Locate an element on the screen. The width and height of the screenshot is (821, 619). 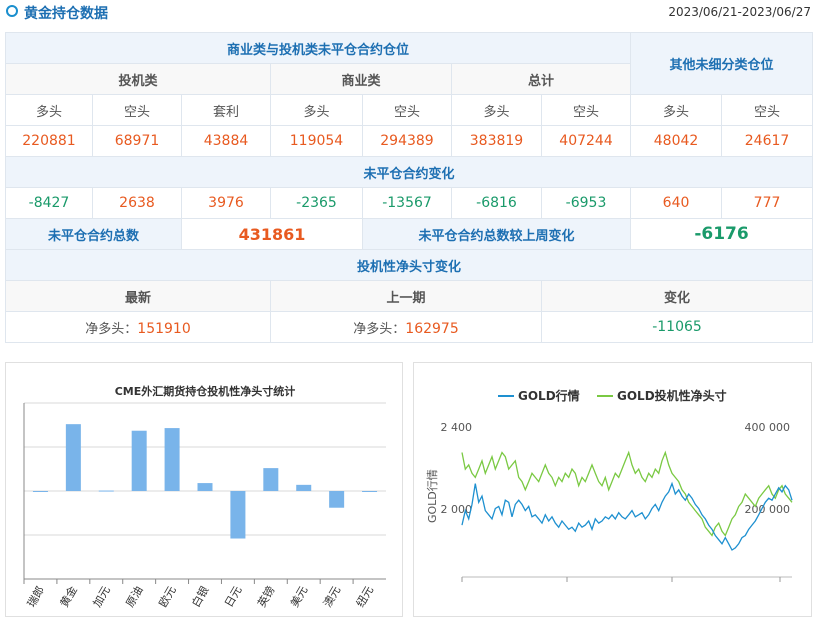
y-tick-right: 400 000 is located at coordinates (768, 427).